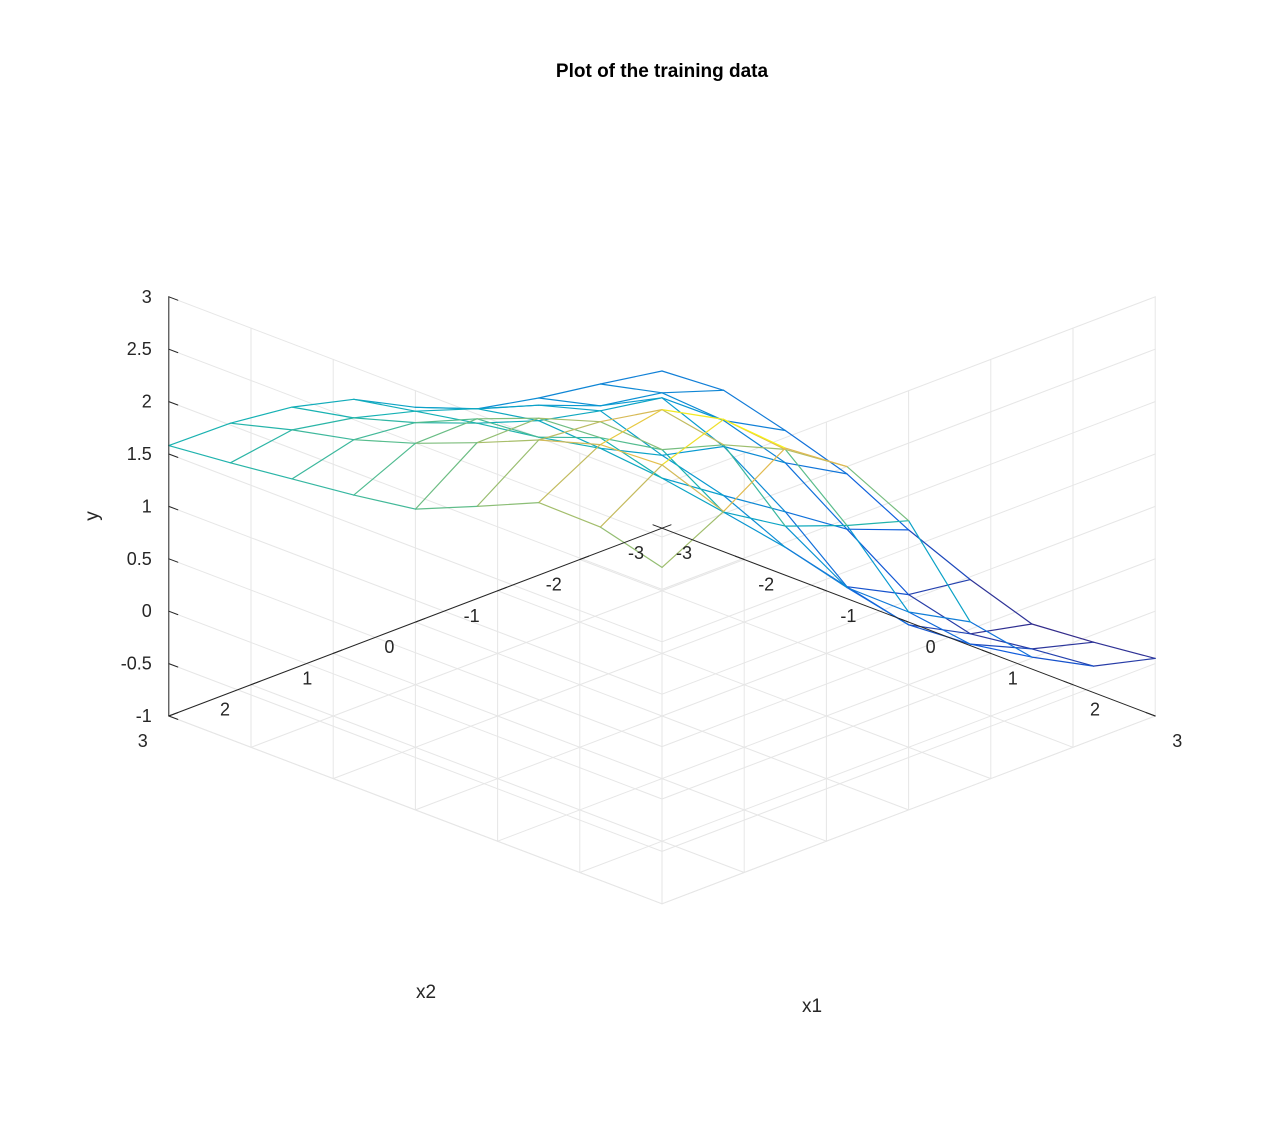 The image size is (1280, 1132). Describe the element at coordinates (426, 992) in the screenshot. I see `y-axis-label: x2` at that location.